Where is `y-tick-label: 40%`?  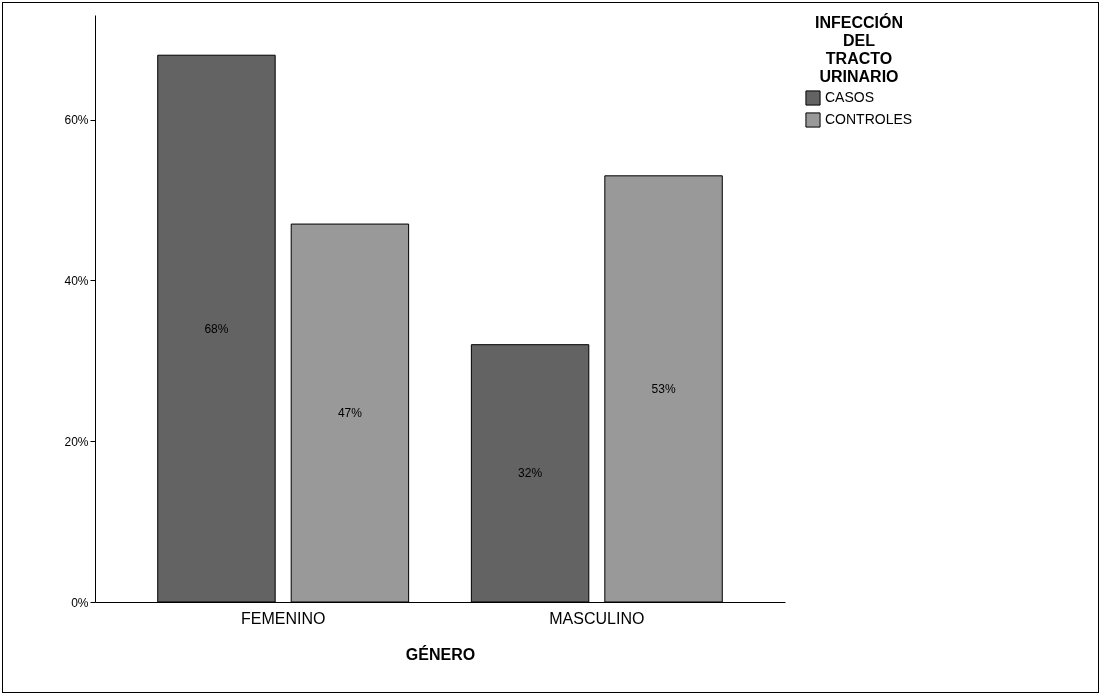 y-tick-label: 40% is located at coordinates (76, 280).